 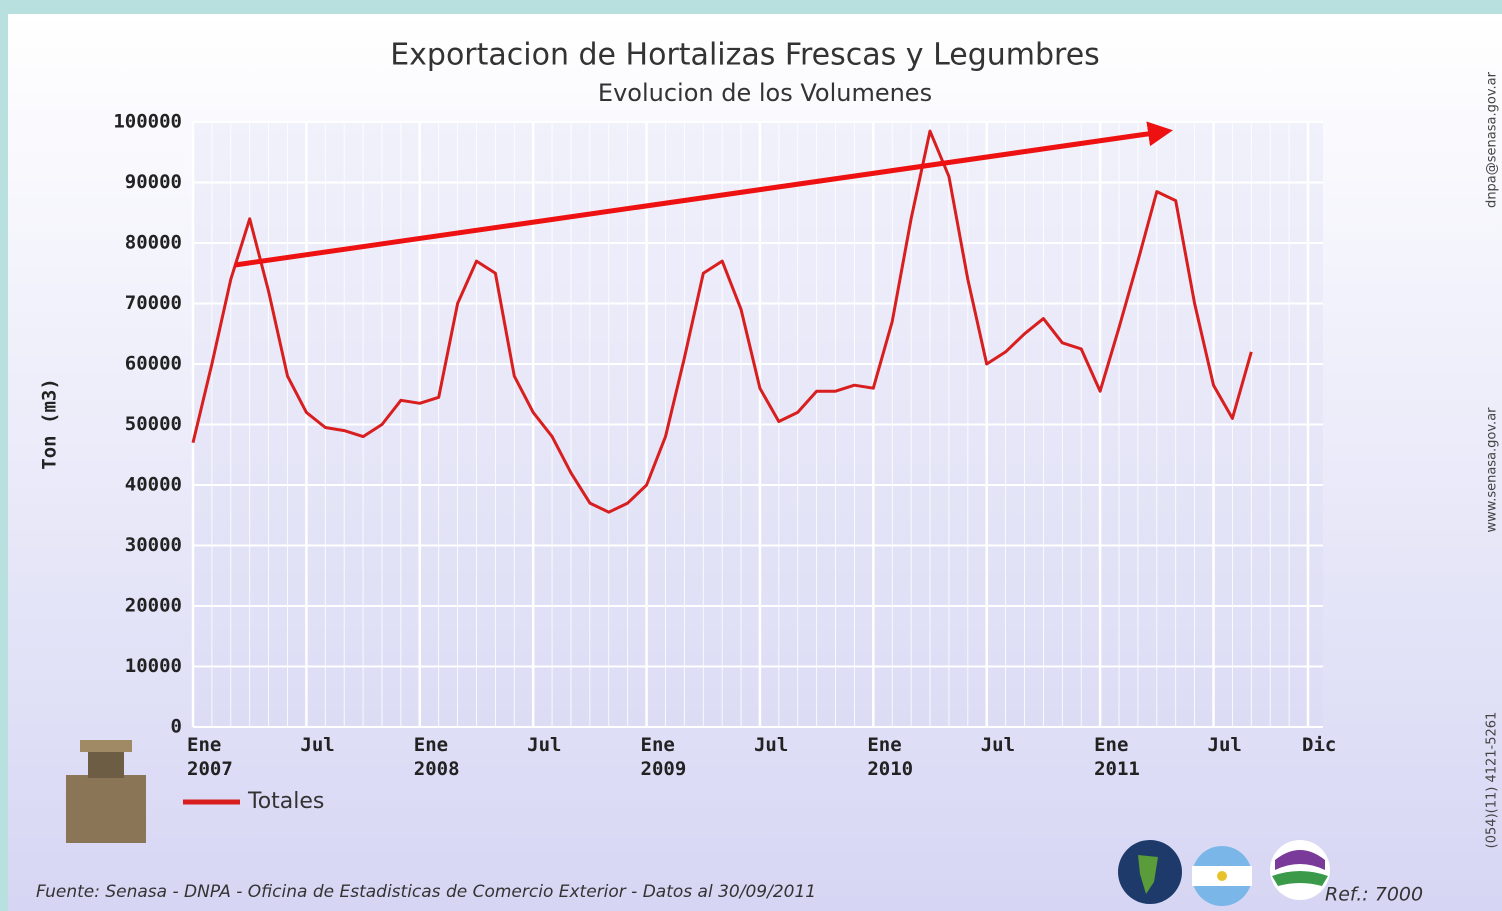 I want to click on x-tick-label: Ene 2007, so click(x=210, y=757).